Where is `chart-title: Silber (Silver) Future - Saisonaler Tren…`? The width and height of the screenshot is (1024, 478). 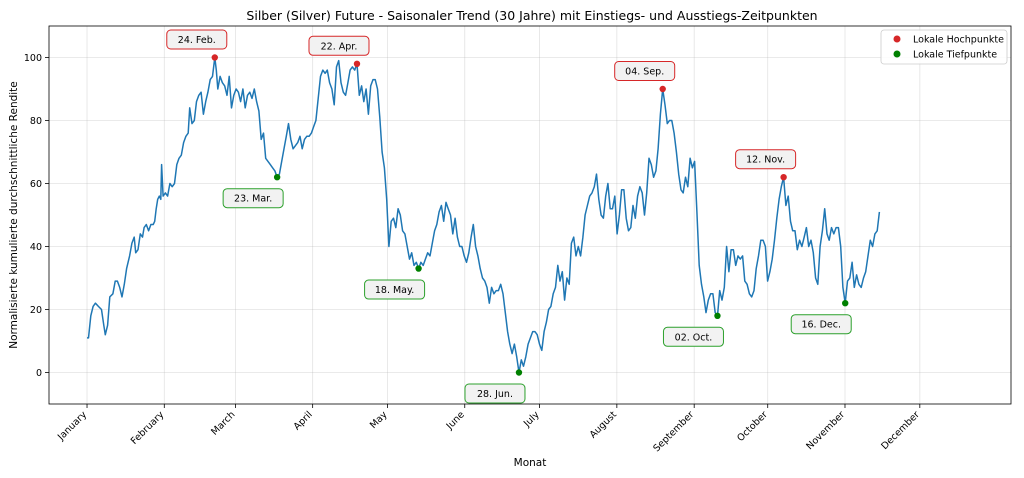 chart-title: Silber (Silver) Future - Saisonaler Tren… is located at coordinates (531, 15).